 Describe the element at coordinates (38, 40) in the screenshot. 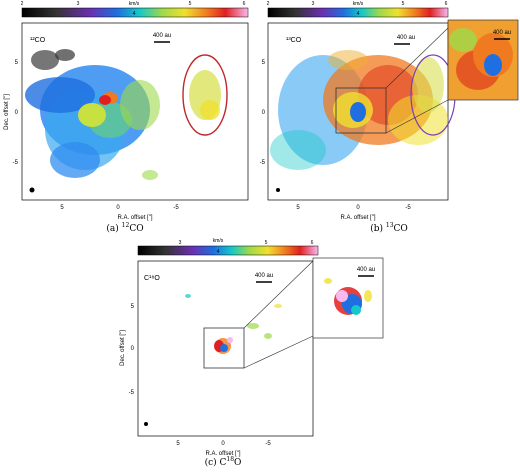

I see `panel-label: ¹²CO` at that location.